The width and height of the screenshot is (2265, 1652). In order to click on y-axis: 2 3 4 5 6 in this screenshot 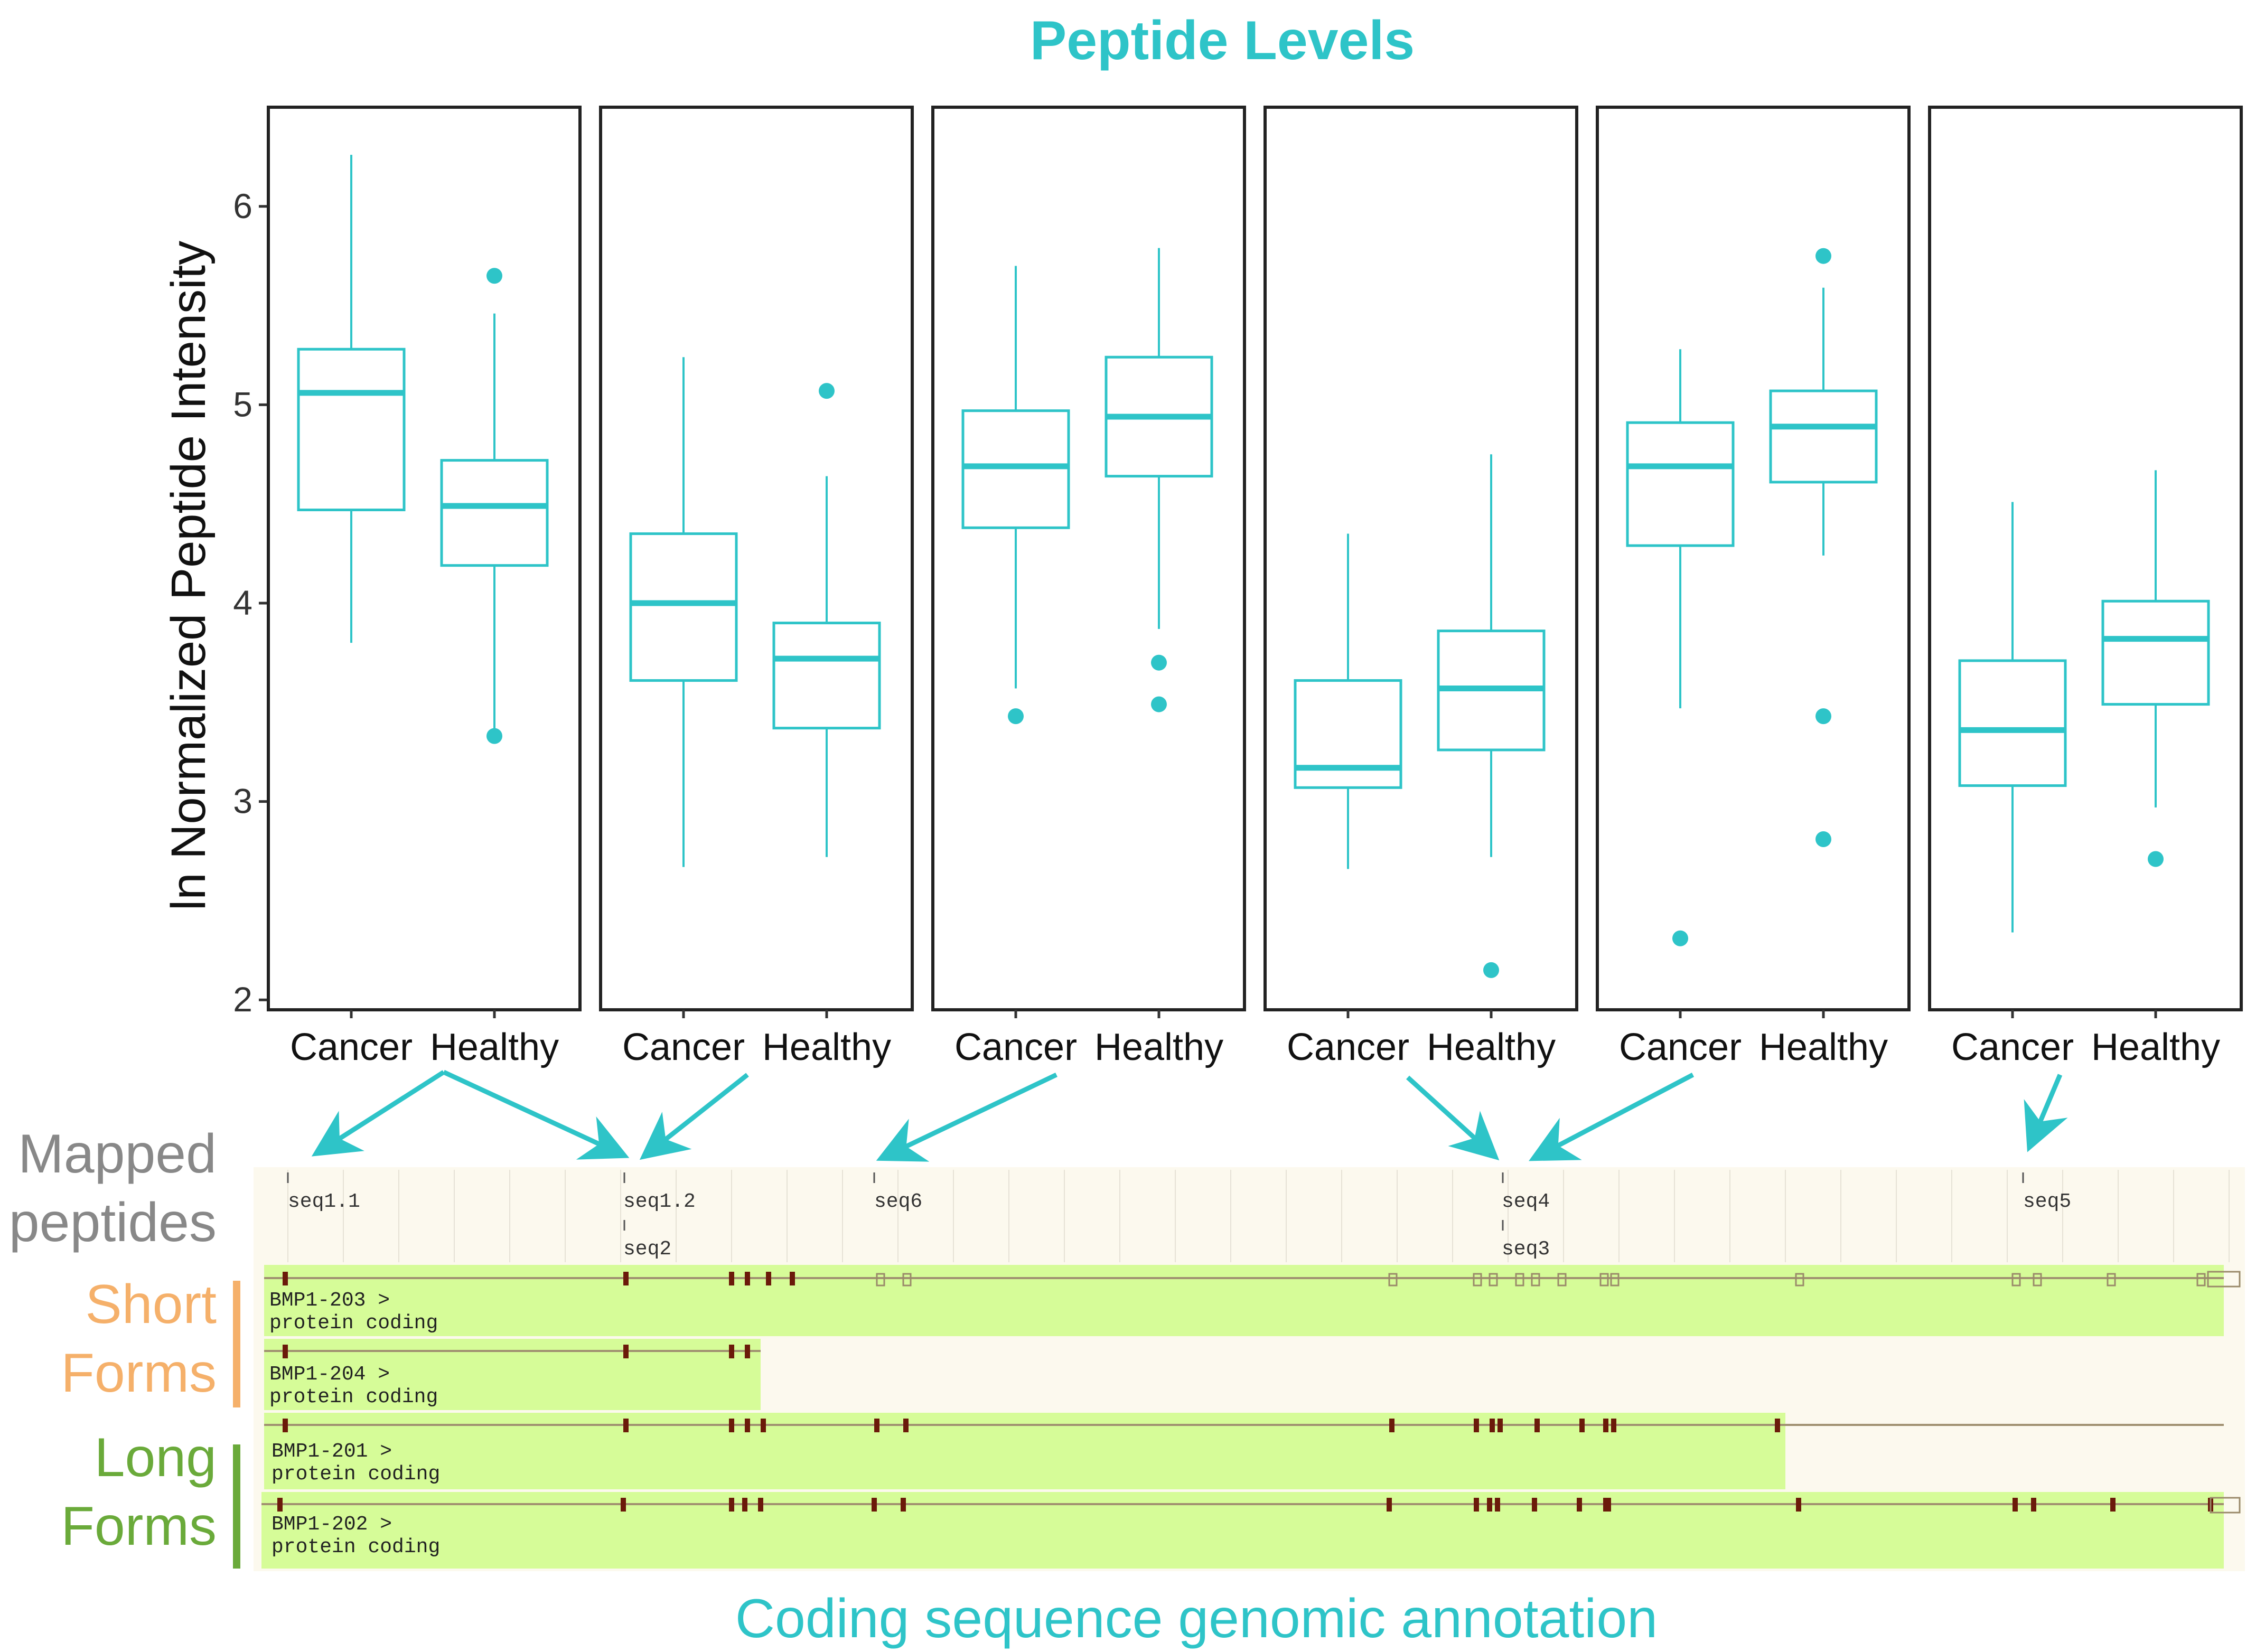, I will do `click(250, 602)`.